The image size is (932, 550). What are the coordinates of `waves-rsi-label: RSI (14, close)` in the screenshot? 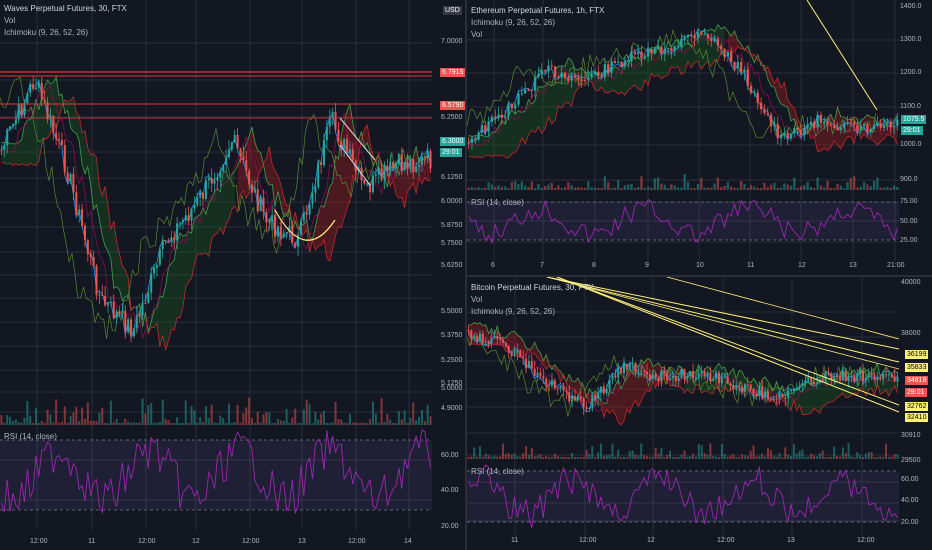 It's located at (30, 436).